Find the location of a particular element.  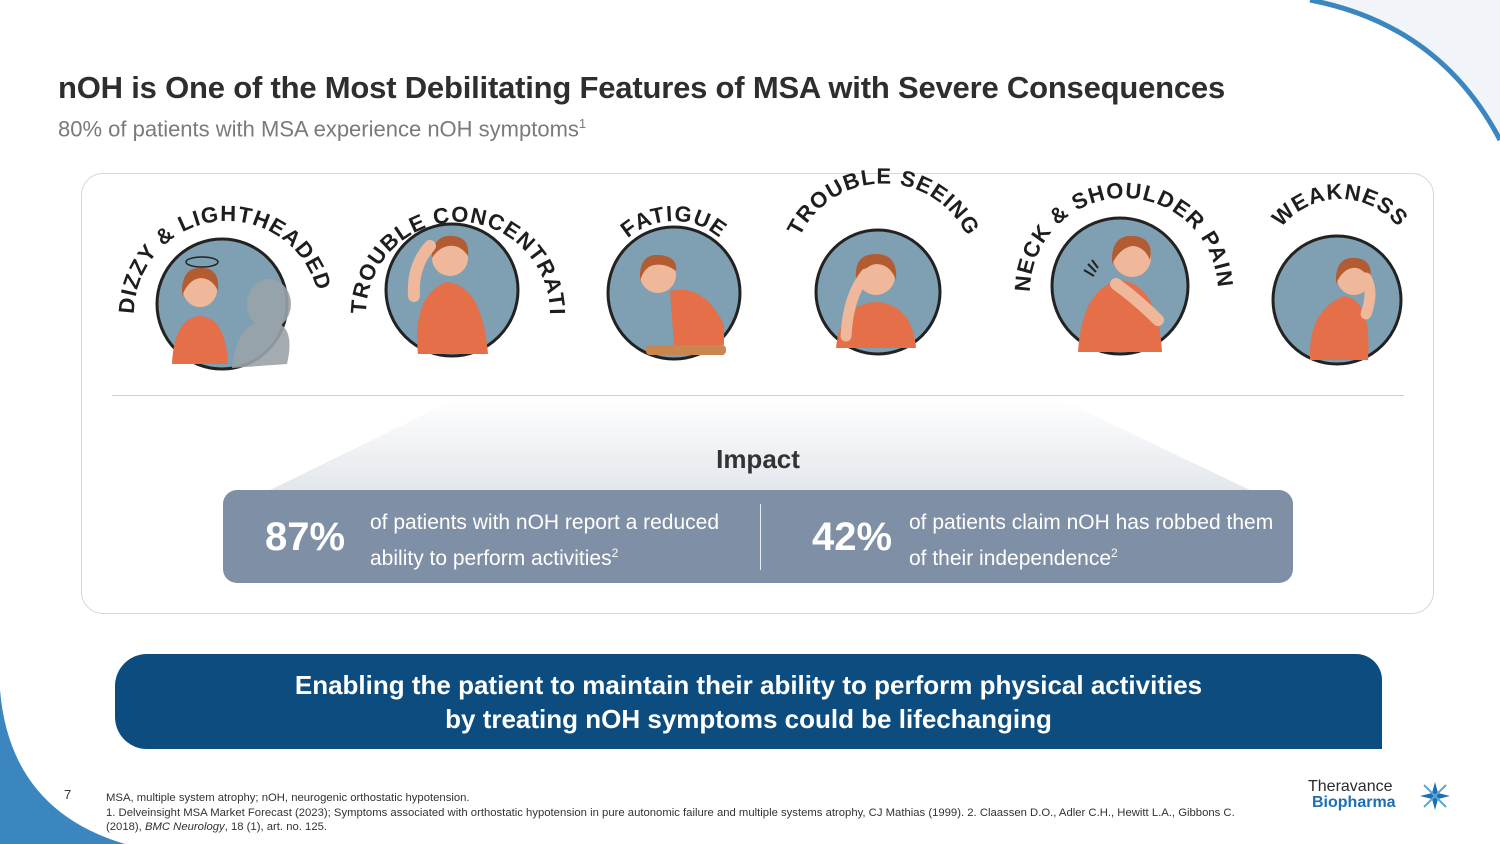

symptom-concentrating: TROUBLE CONCENTRATING is located at coordinates (452, 268).